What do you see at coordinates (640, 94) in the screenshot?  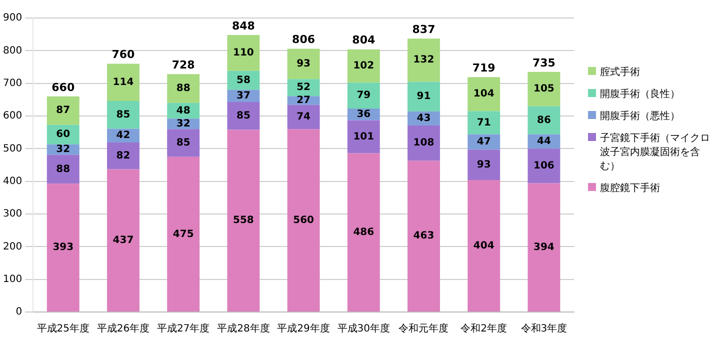 I see `legend-label: 開腹手術（良性）` at bounding box center [640, 94].